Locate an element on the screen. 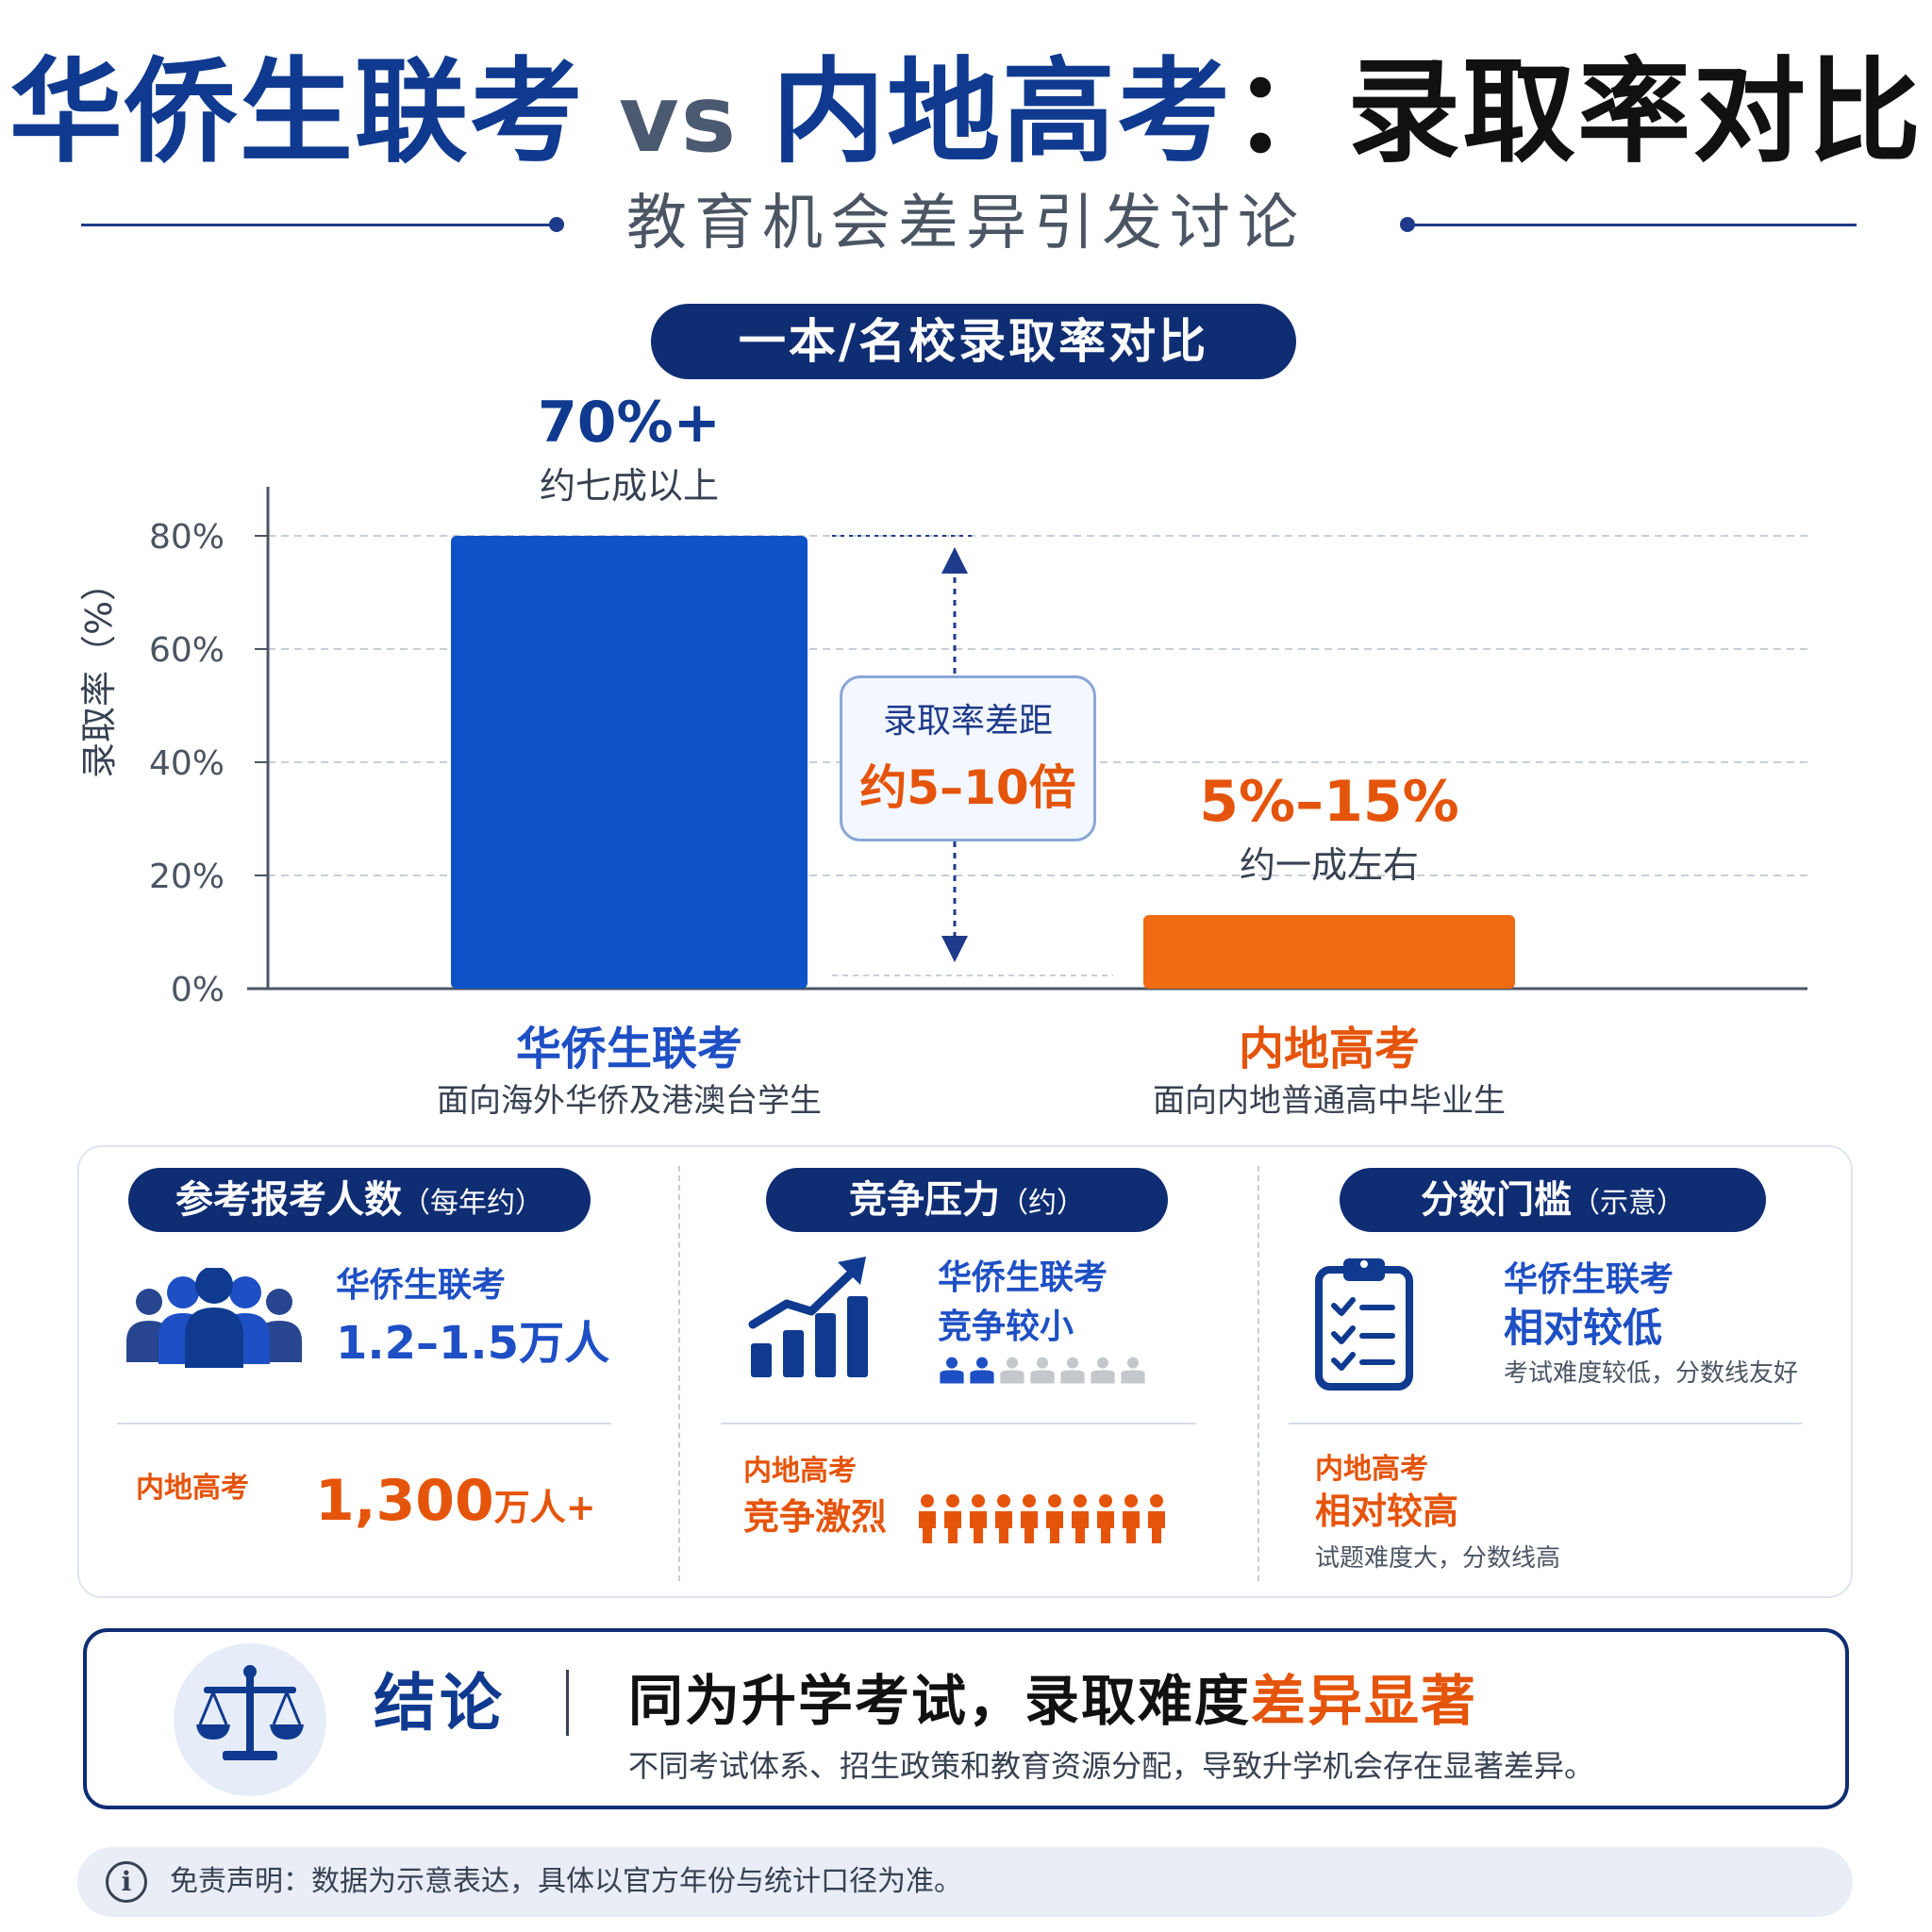 The width and height of the screenshot is (1932, 1932). chart-gap-annotation is located at coordinates (972, 756).